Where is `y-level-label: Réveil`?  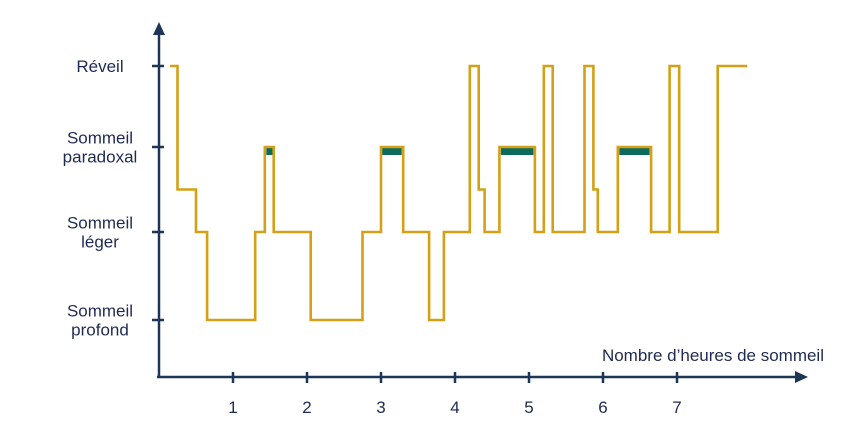 y-level-label: Réveil is located at coordinates (99, 66).